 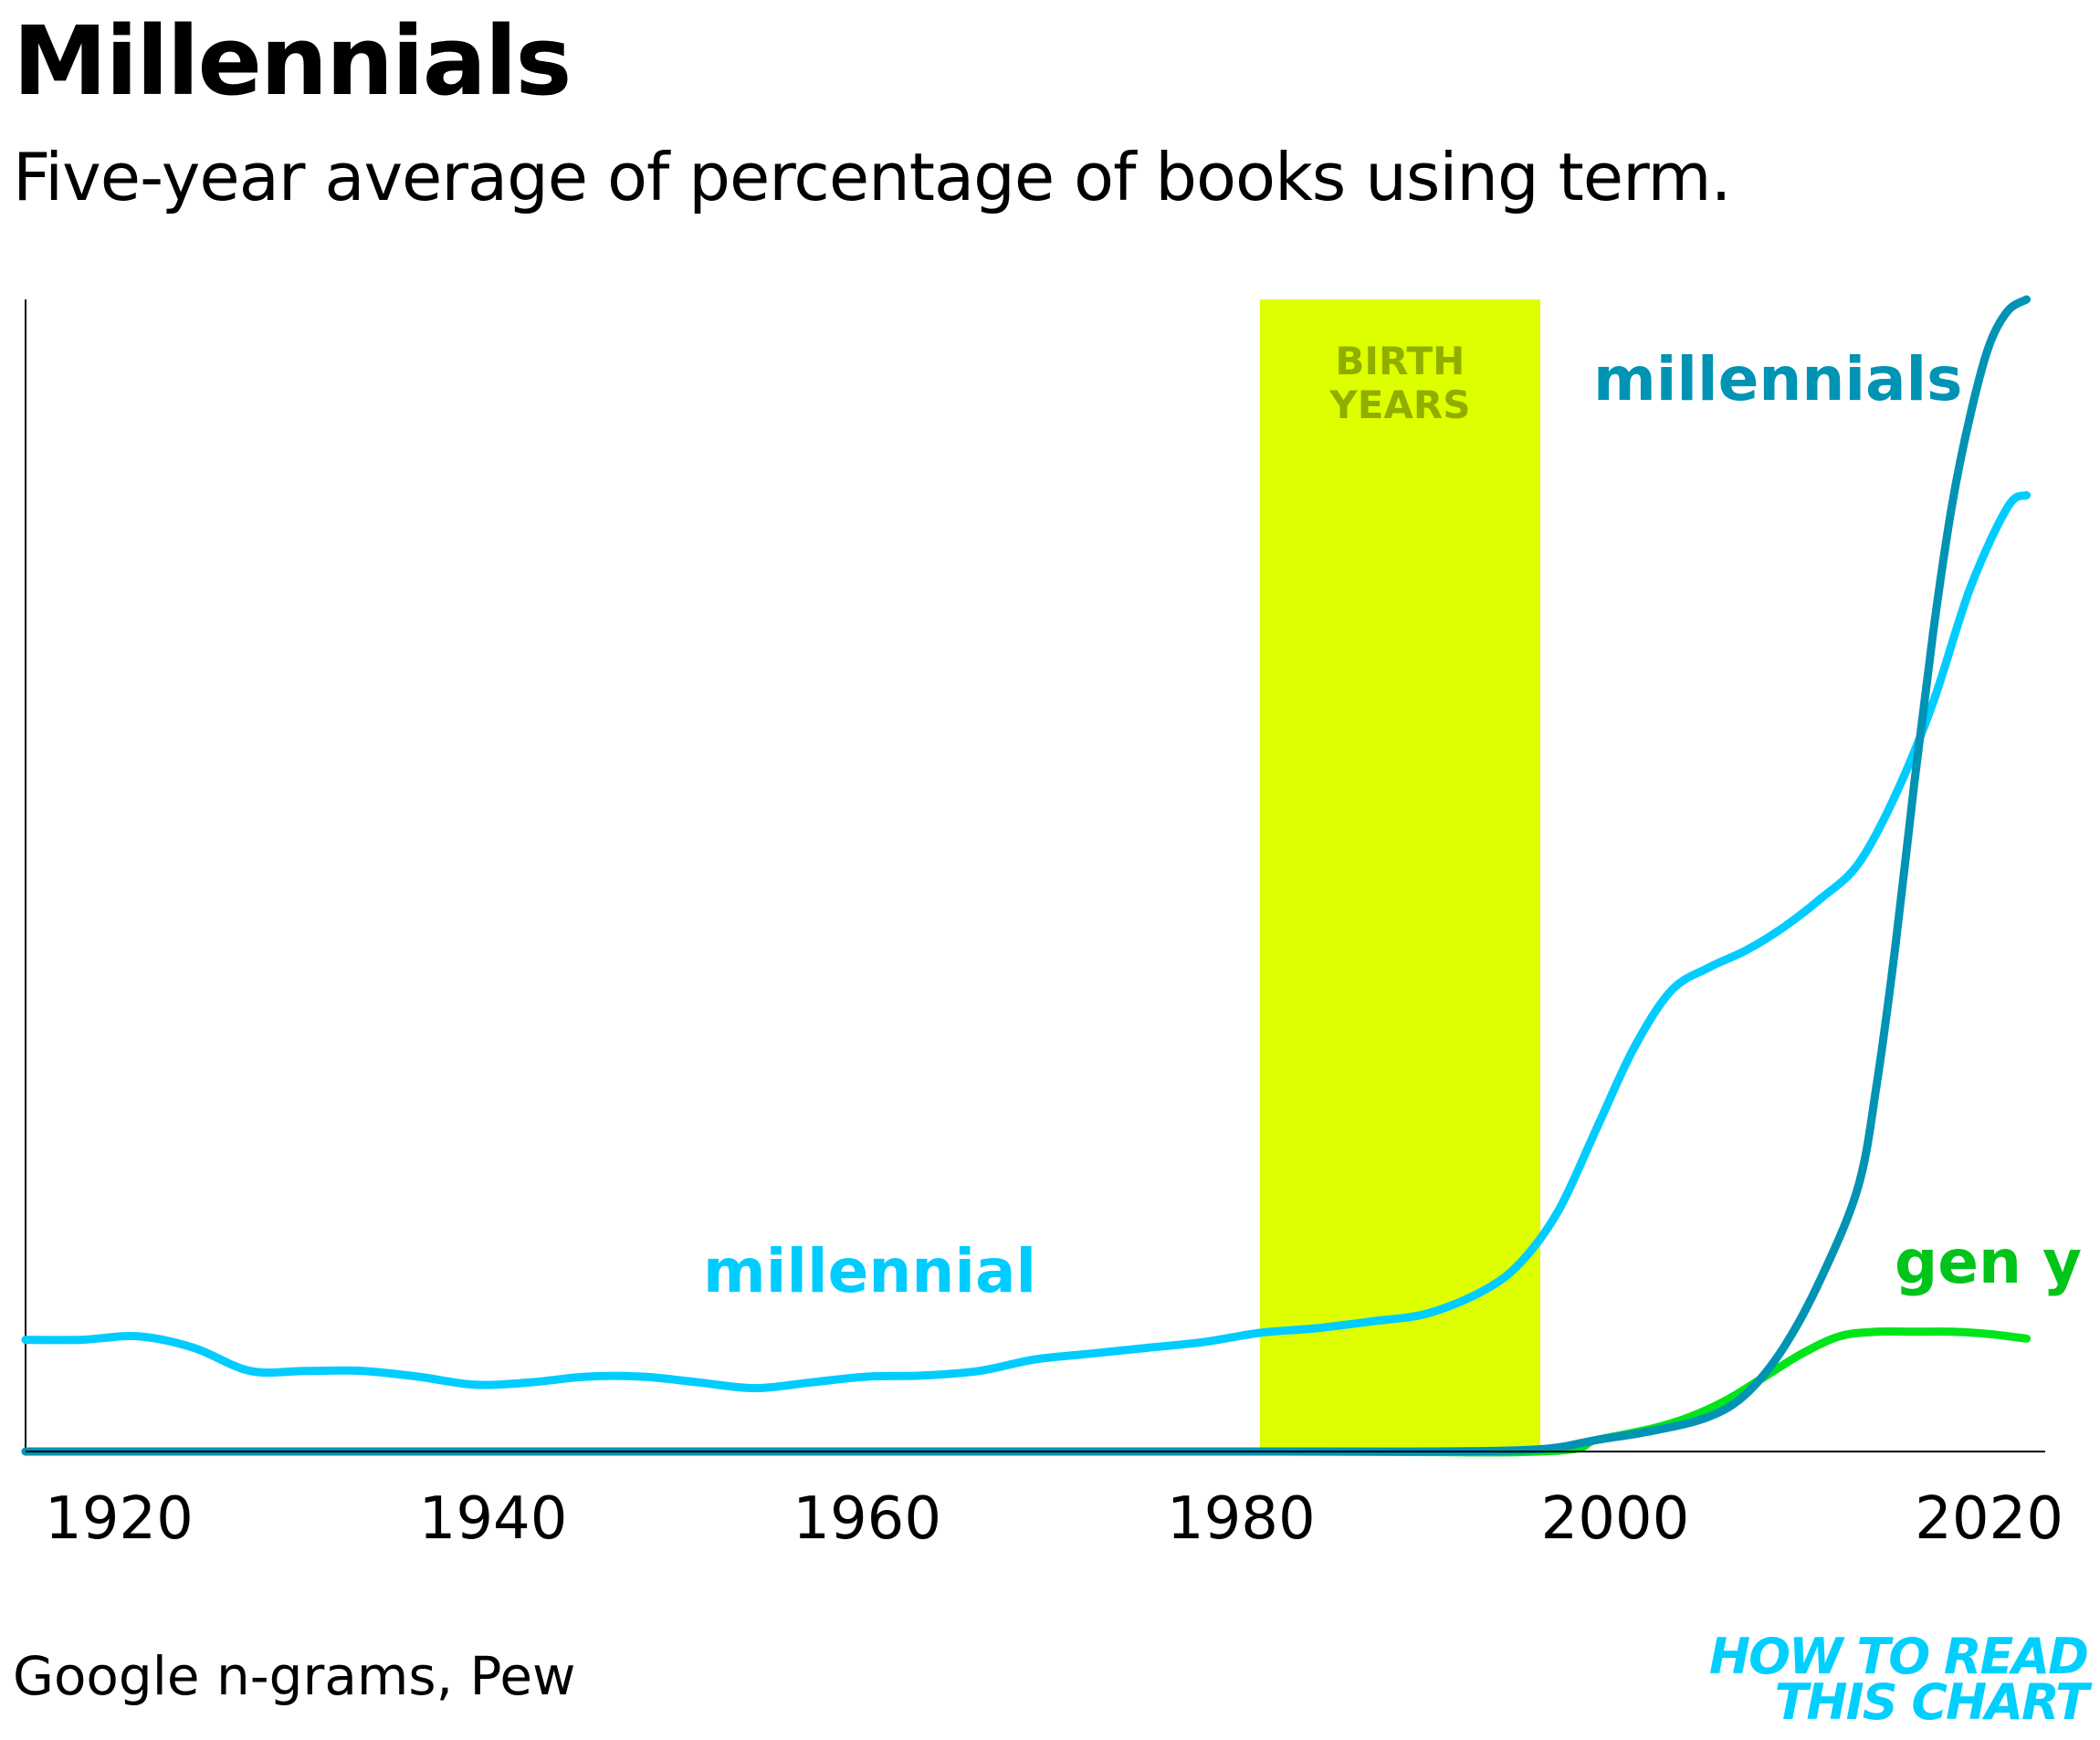 What do you see at coordinates (869, 1271) in the screenshot?
I see `series-label-millennial: millennial` at bounding box center [869, 1271].